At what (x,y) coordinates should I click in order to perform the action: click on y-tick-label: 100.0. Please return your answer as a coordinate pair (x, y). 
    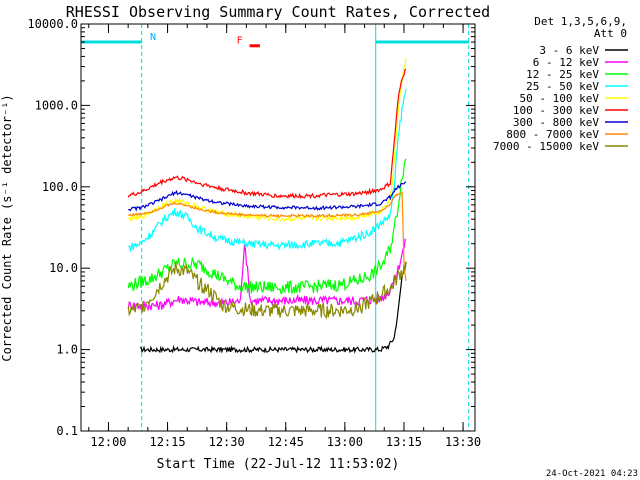
    Looking at the image, I should click on (60, 187).